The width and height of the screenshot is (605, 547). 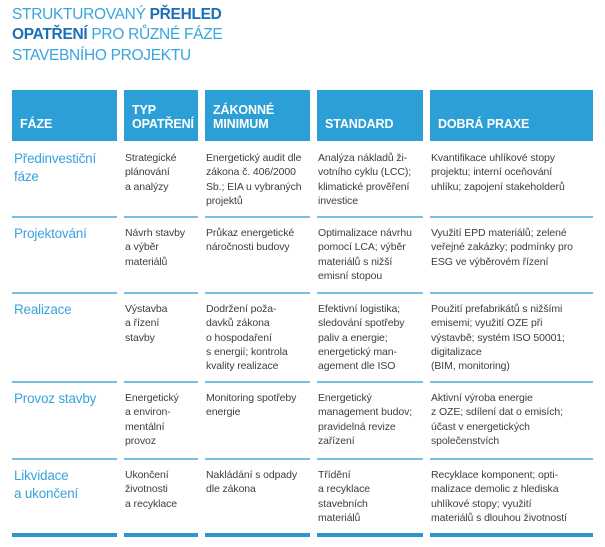 I want to click on title-segment: STAVEBNÍHO PROJEKTU, so click(x=101, y=55).